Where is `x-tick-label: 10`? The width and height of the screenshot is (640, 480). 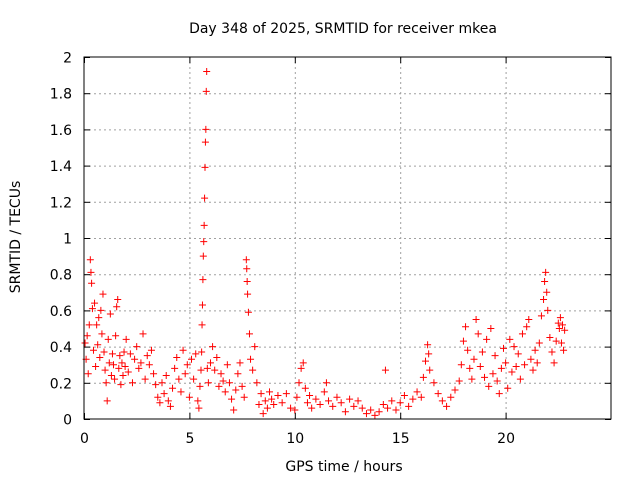
x-tick-label: 10 is located at coordinates (295, 439).